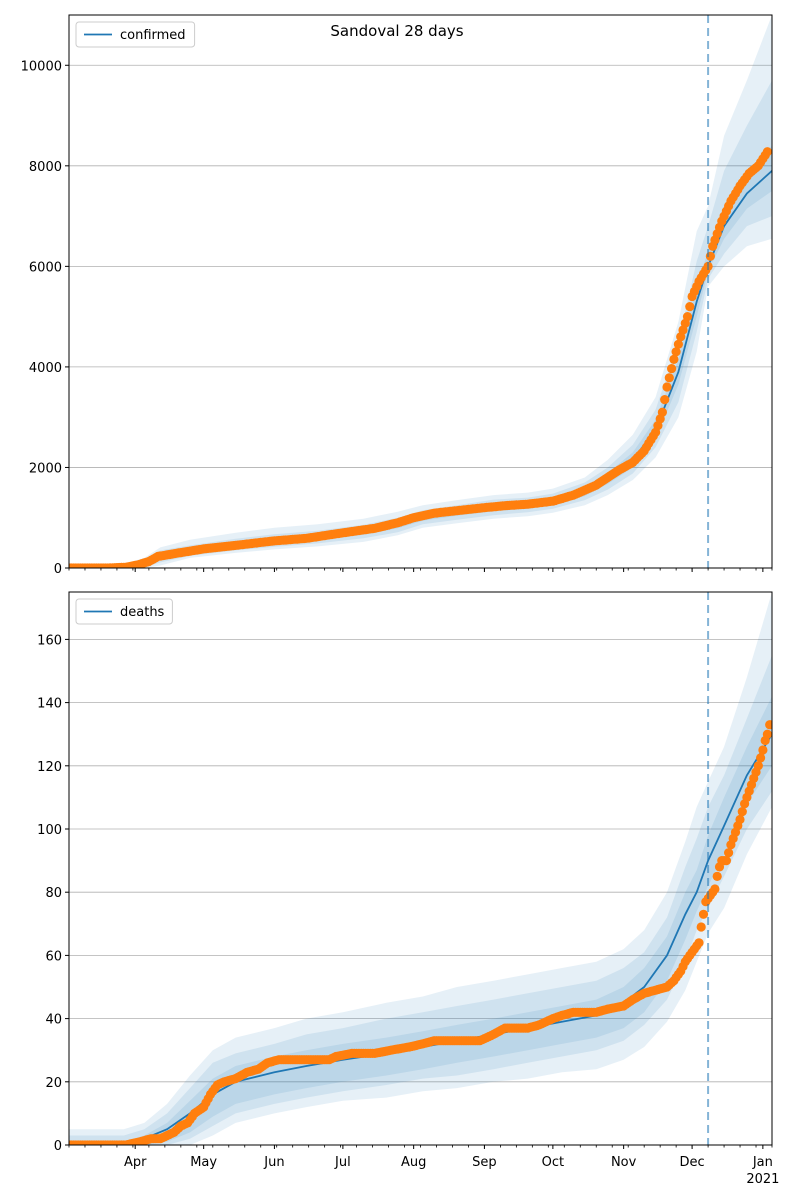 This screenshot has width=800, height=1200. Describe the element at coordinates (413, 1162) in the screenshot. I see `x-tick-label: Aug` at that location.